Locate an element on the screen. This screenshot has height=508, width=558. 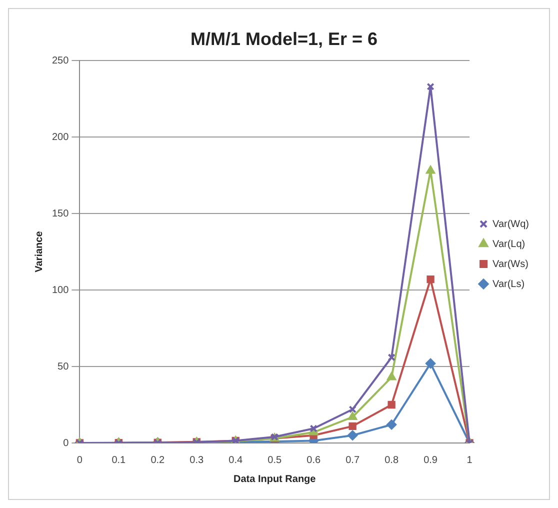
x-tick-label: 0 is located at coordinates (79, 460).